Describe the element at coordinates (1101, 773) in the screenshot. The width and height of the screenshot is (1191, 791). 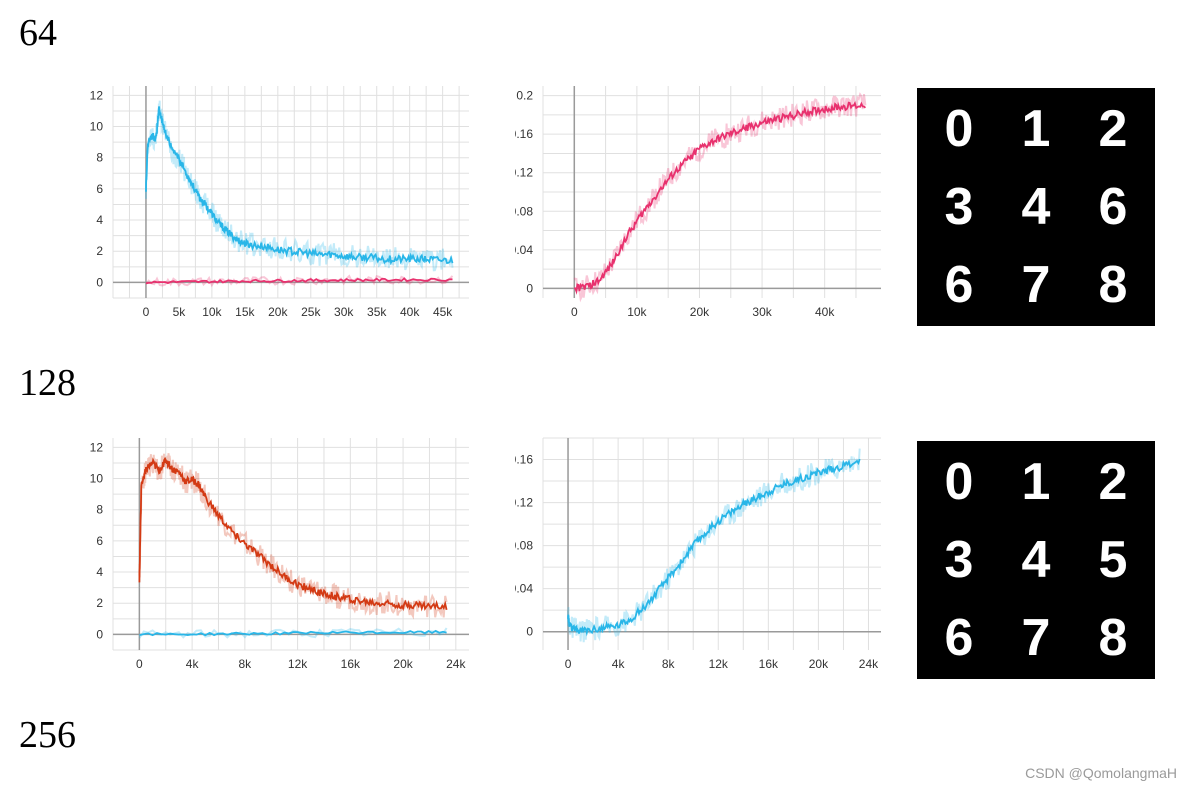
I see `watermark: CSDN @QomolangmaH` at that location.